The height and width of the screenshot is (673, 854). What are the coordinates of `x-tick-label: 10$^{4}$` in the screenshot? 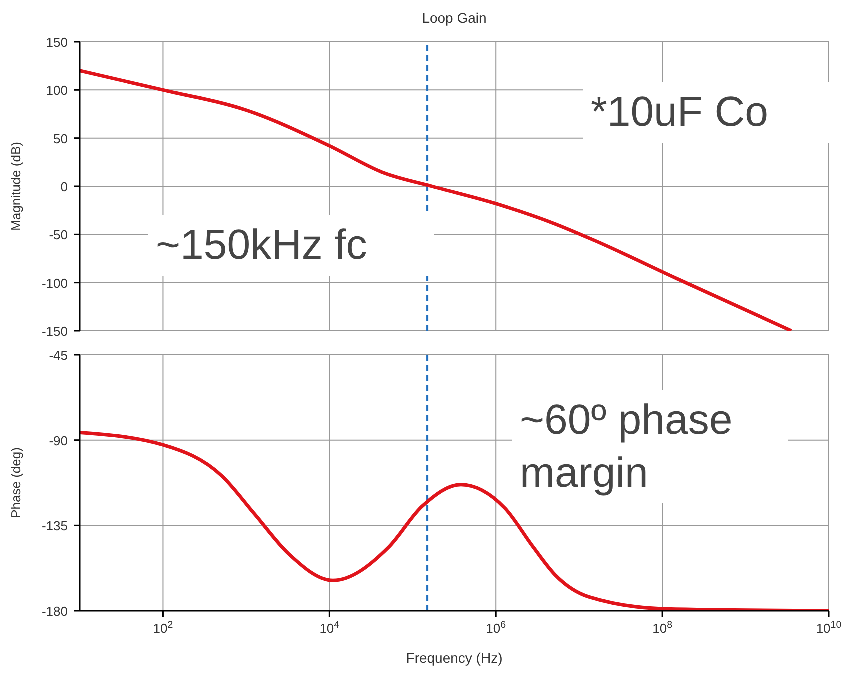 It's located at (330, 628).